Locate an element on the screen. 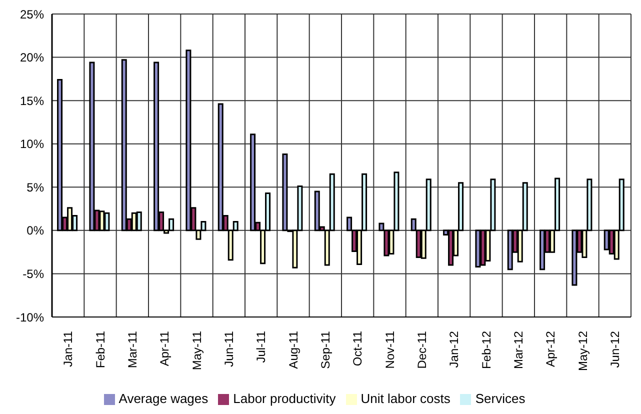  legend-label: Services is located at coordinates (500, 398).